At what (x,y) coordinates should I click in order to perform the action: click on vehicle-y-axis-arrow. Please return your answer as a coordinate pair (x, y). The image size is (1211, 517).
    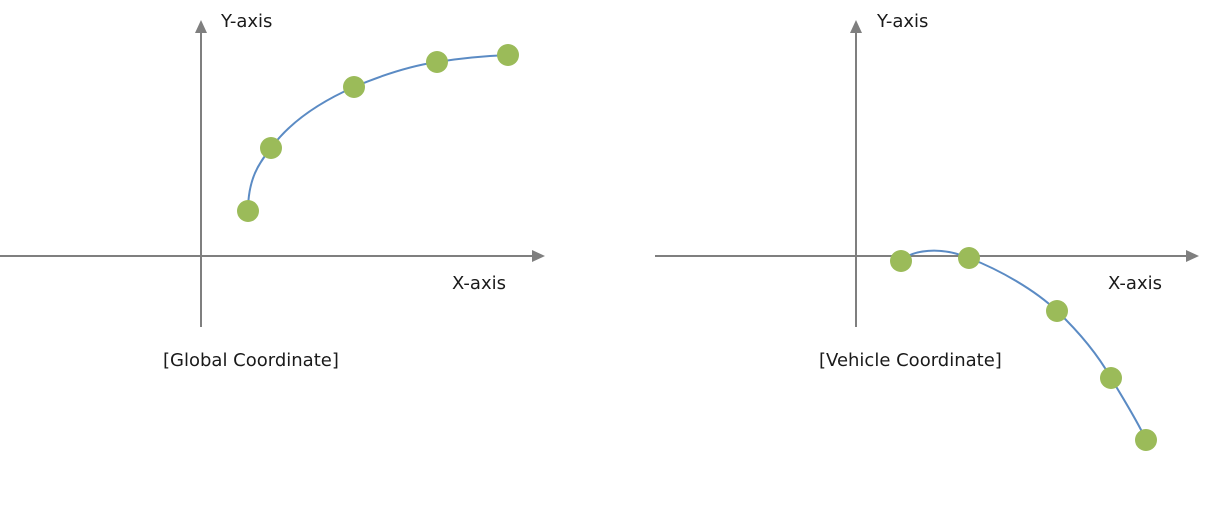
    Looking at the image, I should click on (856, 26).